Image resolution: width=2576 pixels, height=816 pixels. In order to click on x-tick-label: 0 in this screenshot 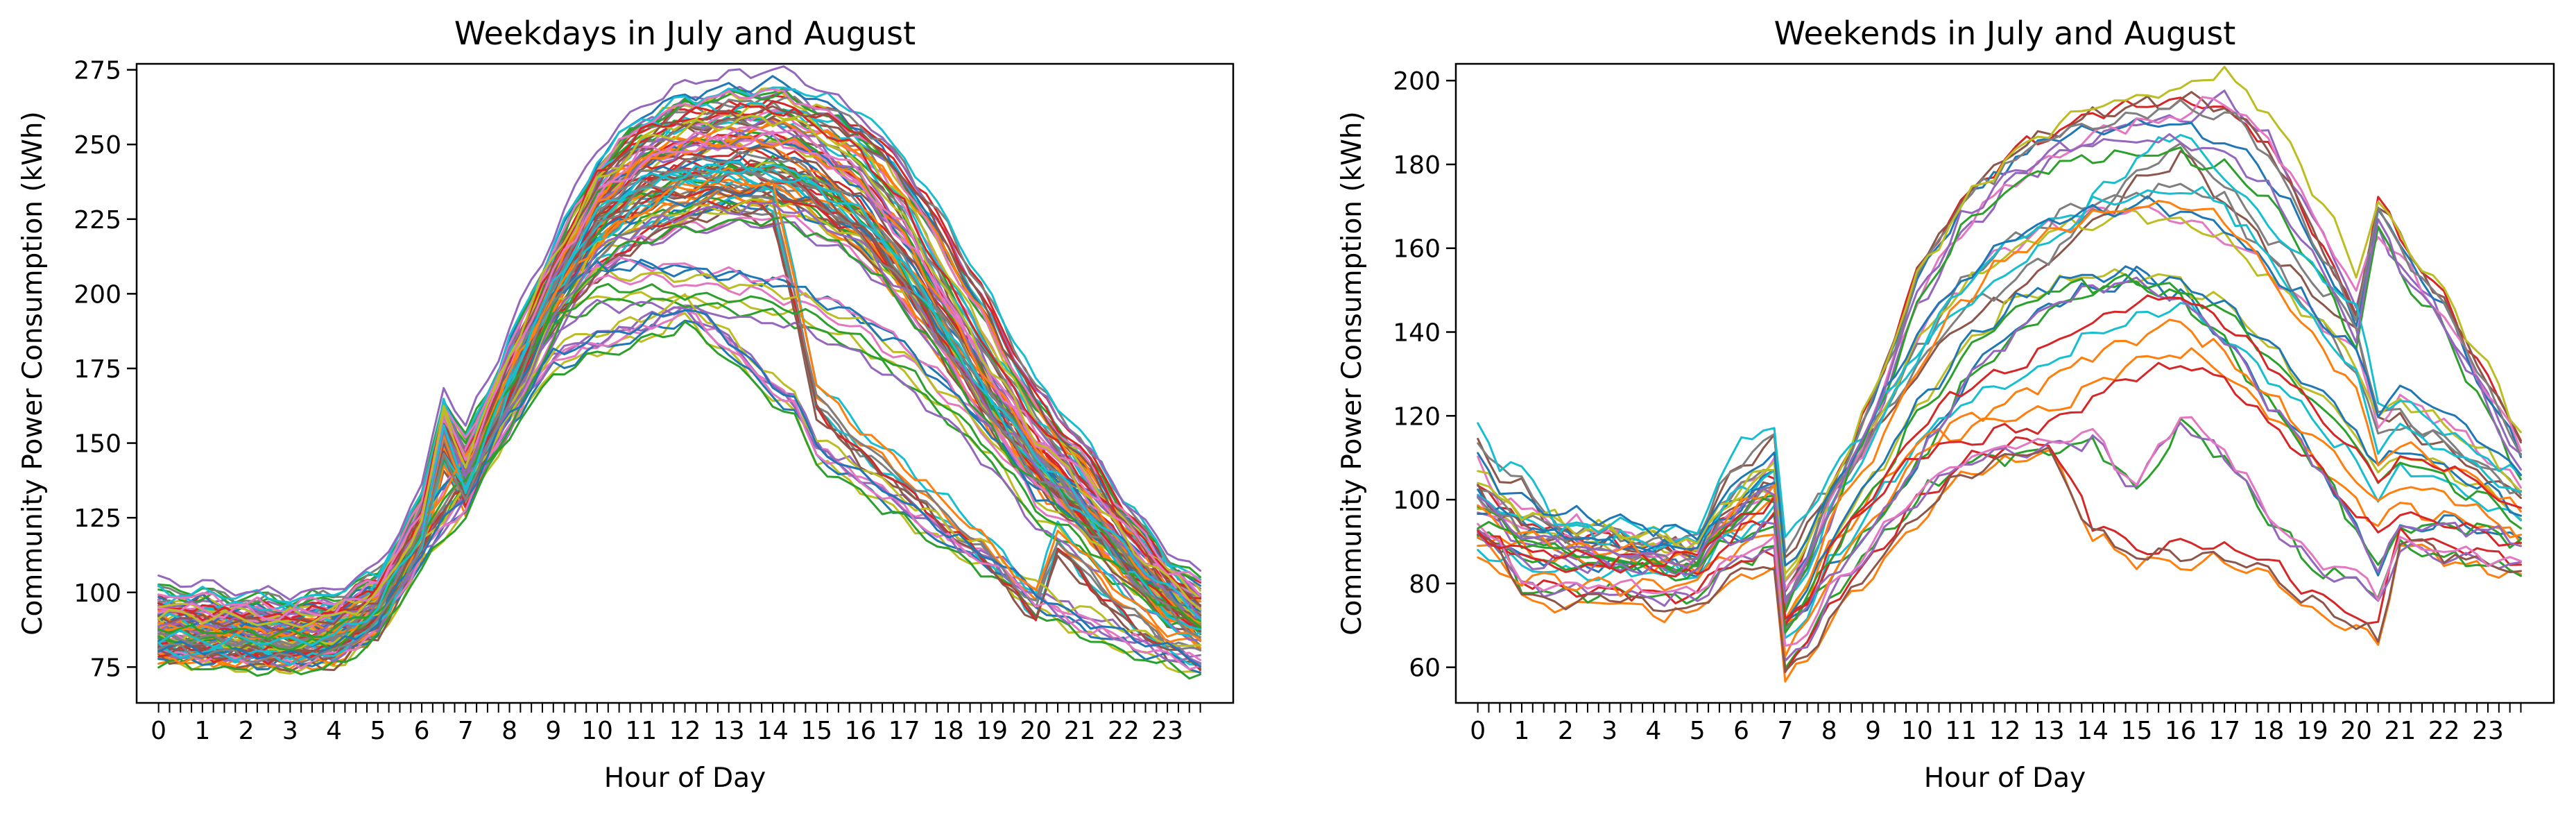, I will do `click(158, 731)`.